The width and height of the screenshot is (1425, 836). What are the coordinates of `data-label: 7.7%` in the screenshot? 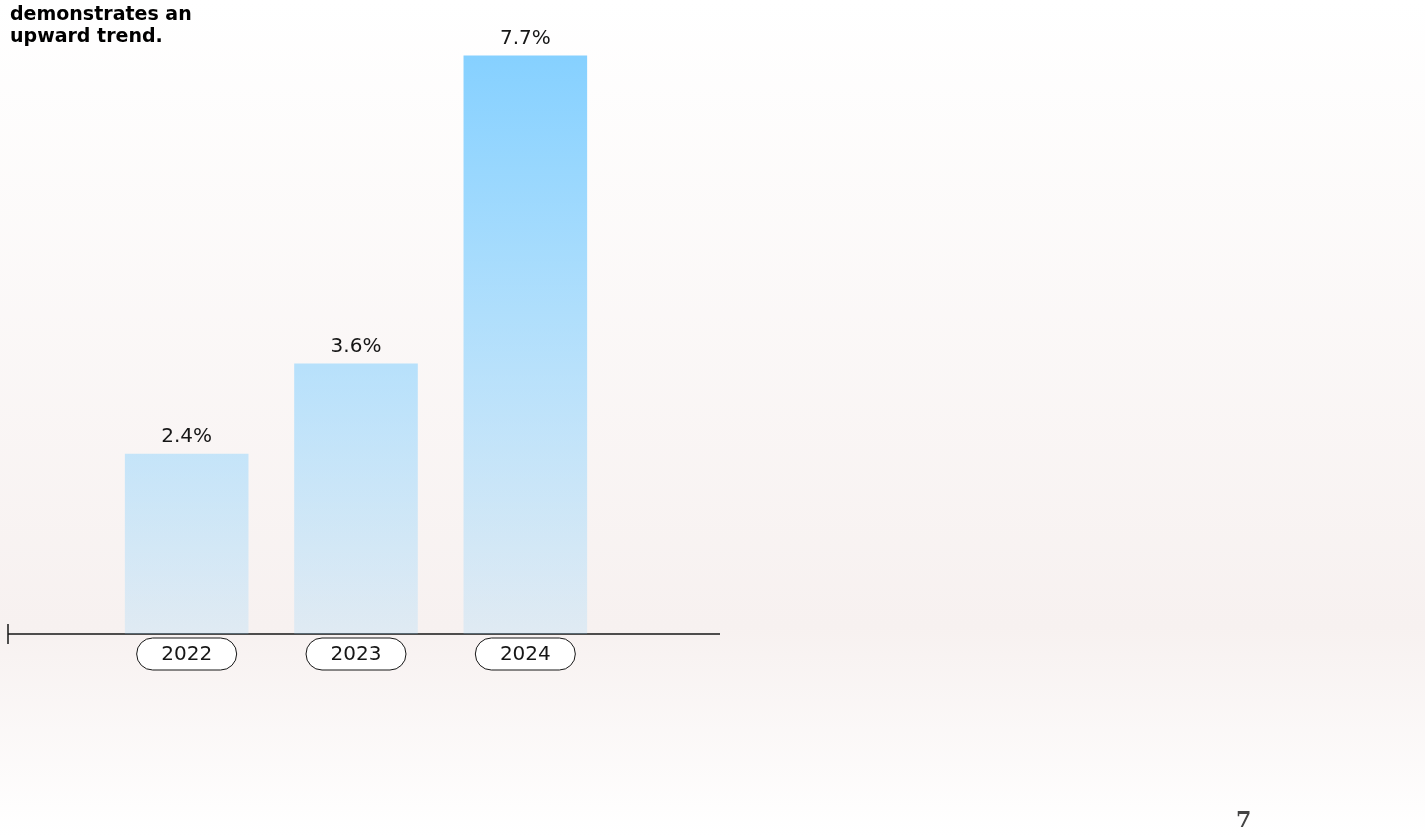 It's located at (525, 36).